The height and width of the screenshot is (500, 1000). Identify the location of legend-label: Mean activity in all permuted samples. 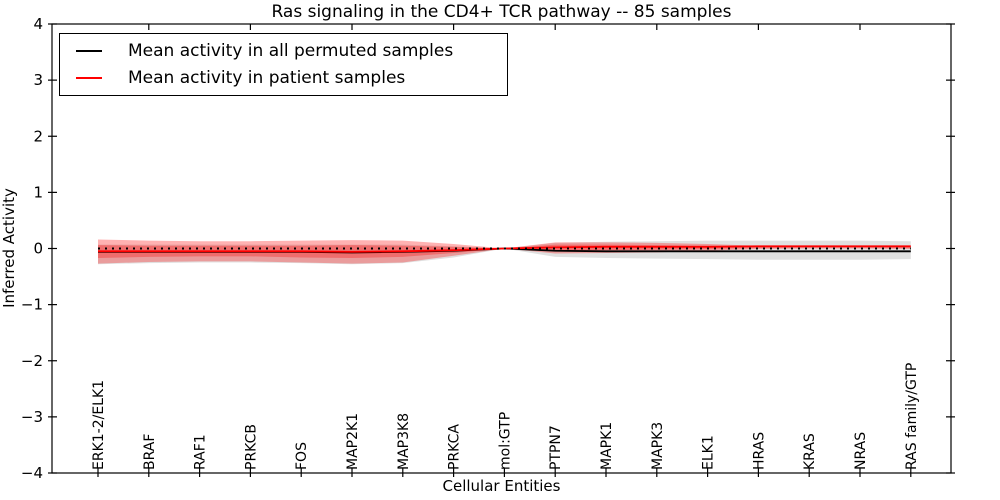
(291, 51).